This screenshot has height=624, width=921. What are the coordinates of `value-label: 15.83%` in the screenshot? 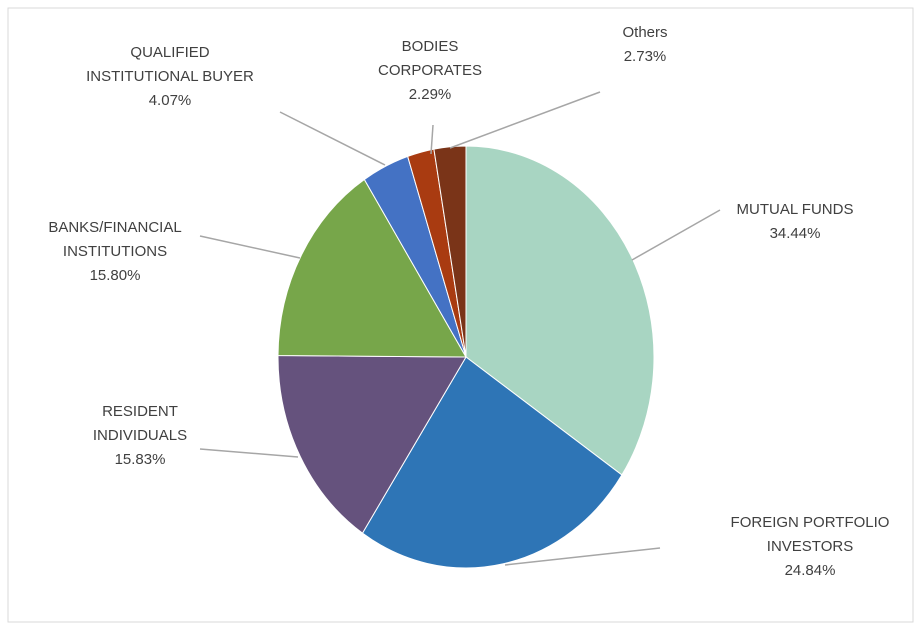 It's located at (140, 459).